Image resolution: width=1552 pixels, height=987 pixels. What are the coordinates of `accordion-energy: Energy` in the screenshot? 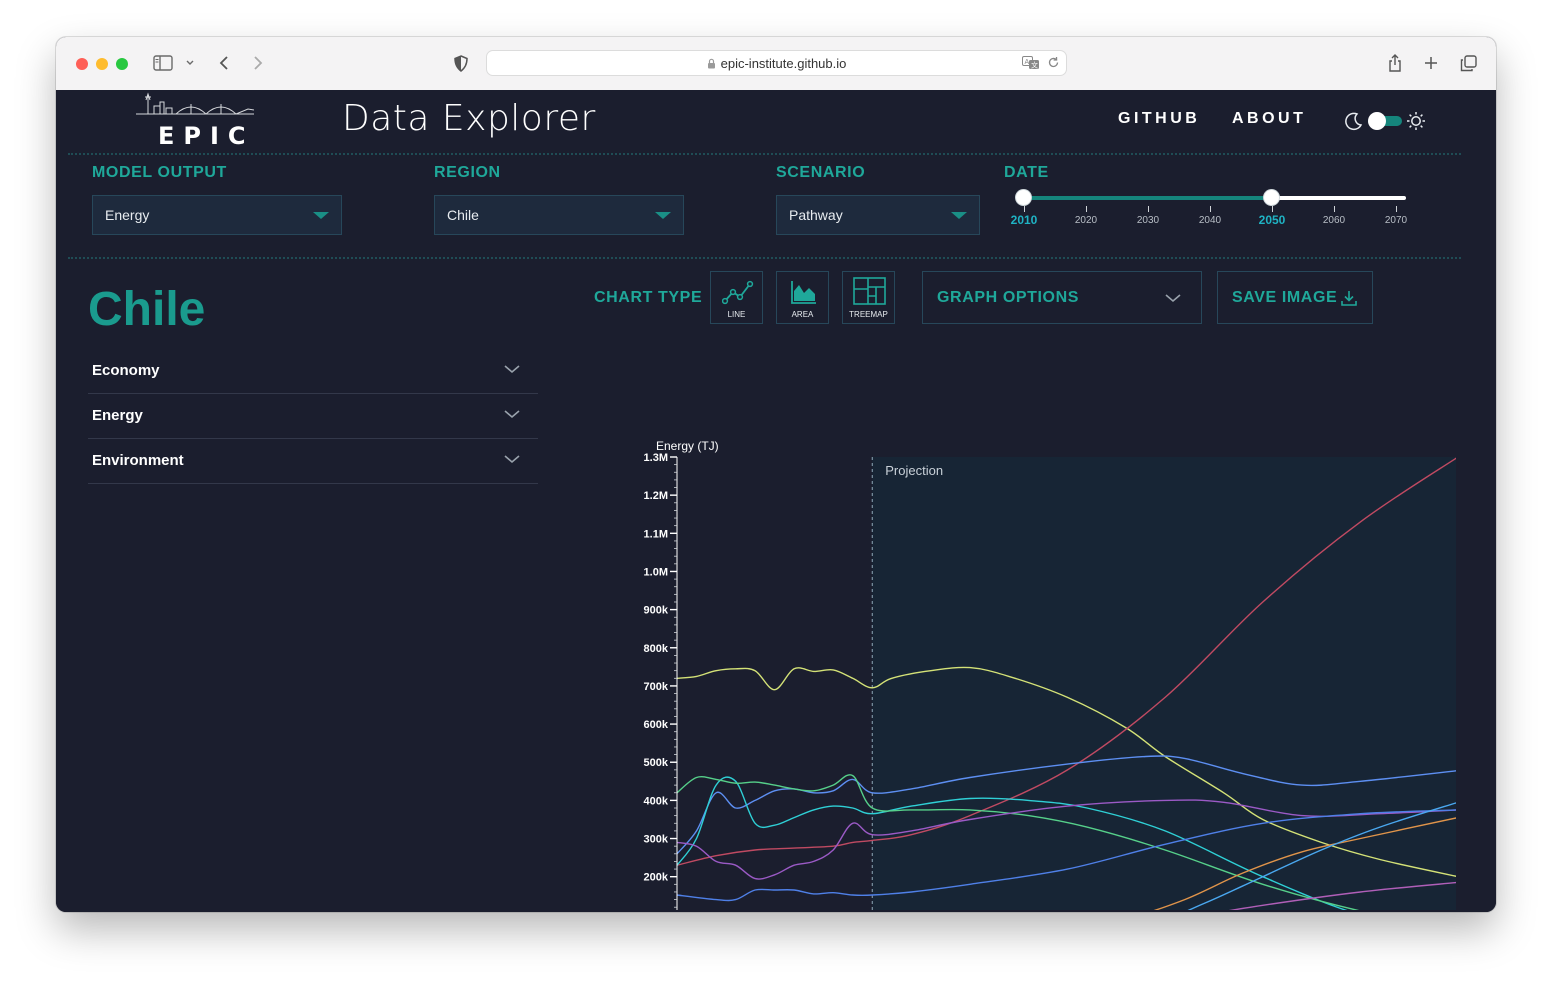 It's located at (313, 416).